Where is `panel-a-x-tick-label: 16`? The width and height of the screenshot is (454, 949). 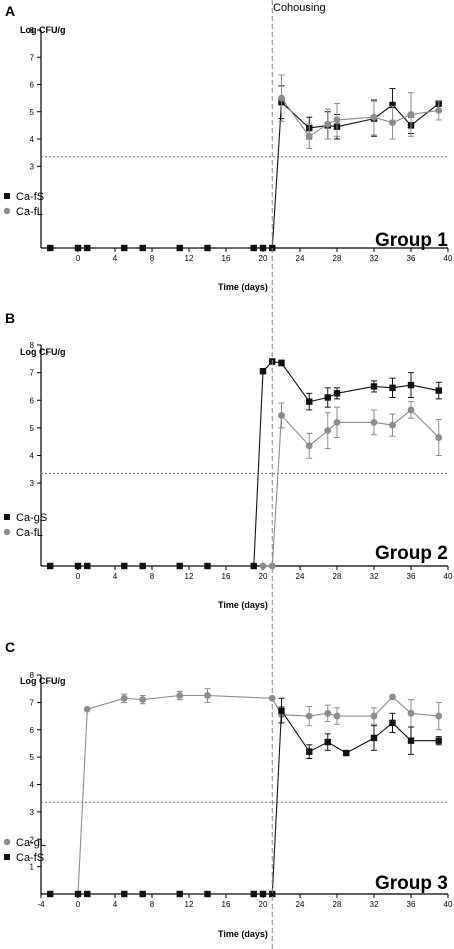
panel-a-x-tick-label: 16 is located at coordinates (226, 258).